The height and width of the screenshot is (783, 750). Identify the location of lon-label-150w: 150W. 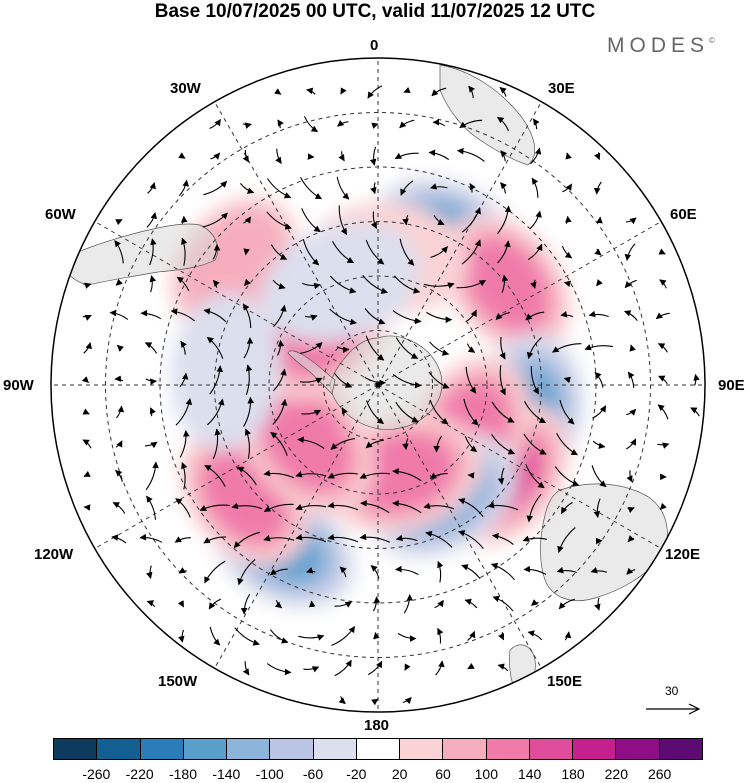
(178, 681).